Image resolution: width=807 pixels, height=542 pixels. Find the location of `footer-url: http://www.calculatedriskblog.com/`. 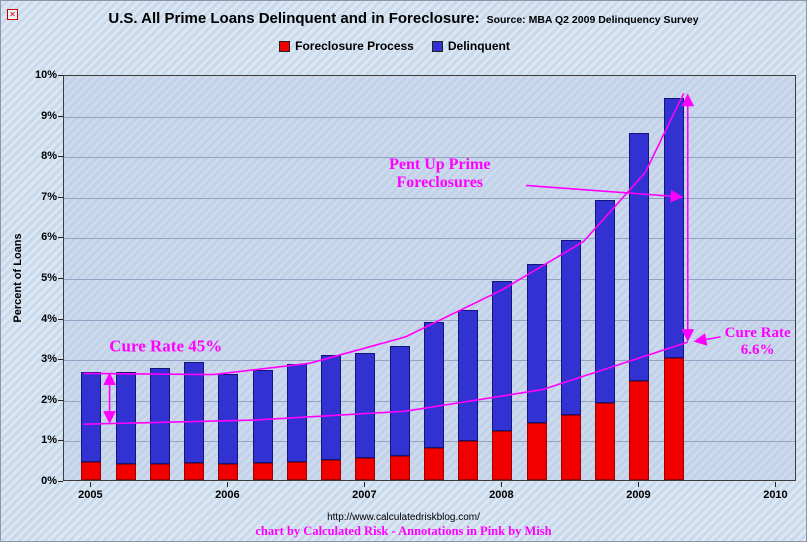

footer-url: http://www.calculatedriskblog.com/ is located at coordinates (403, 517).